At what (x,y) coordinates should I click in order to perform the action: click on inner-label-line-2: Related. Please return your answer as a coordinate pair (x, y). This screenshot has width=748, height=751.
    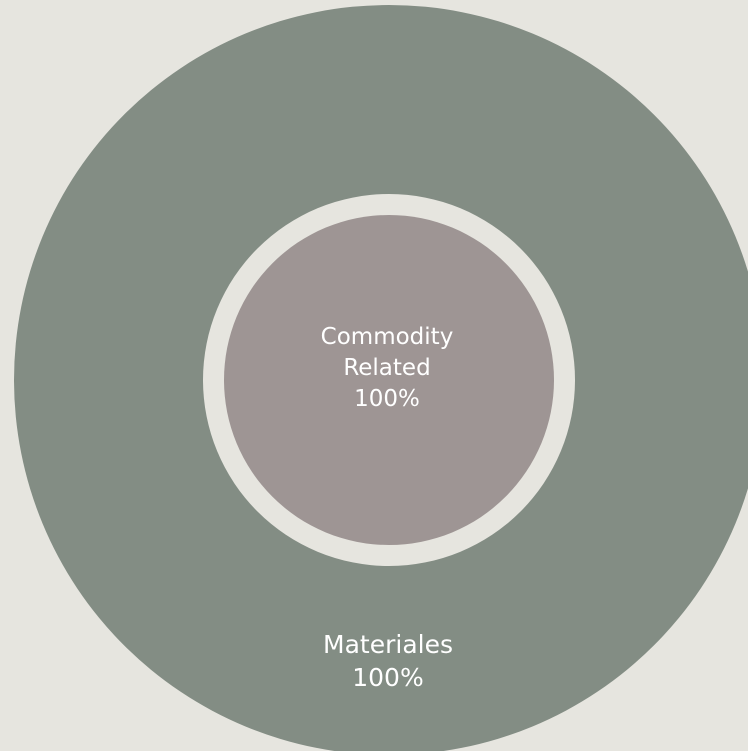
    Looking at the image, I should click on (386, 368).